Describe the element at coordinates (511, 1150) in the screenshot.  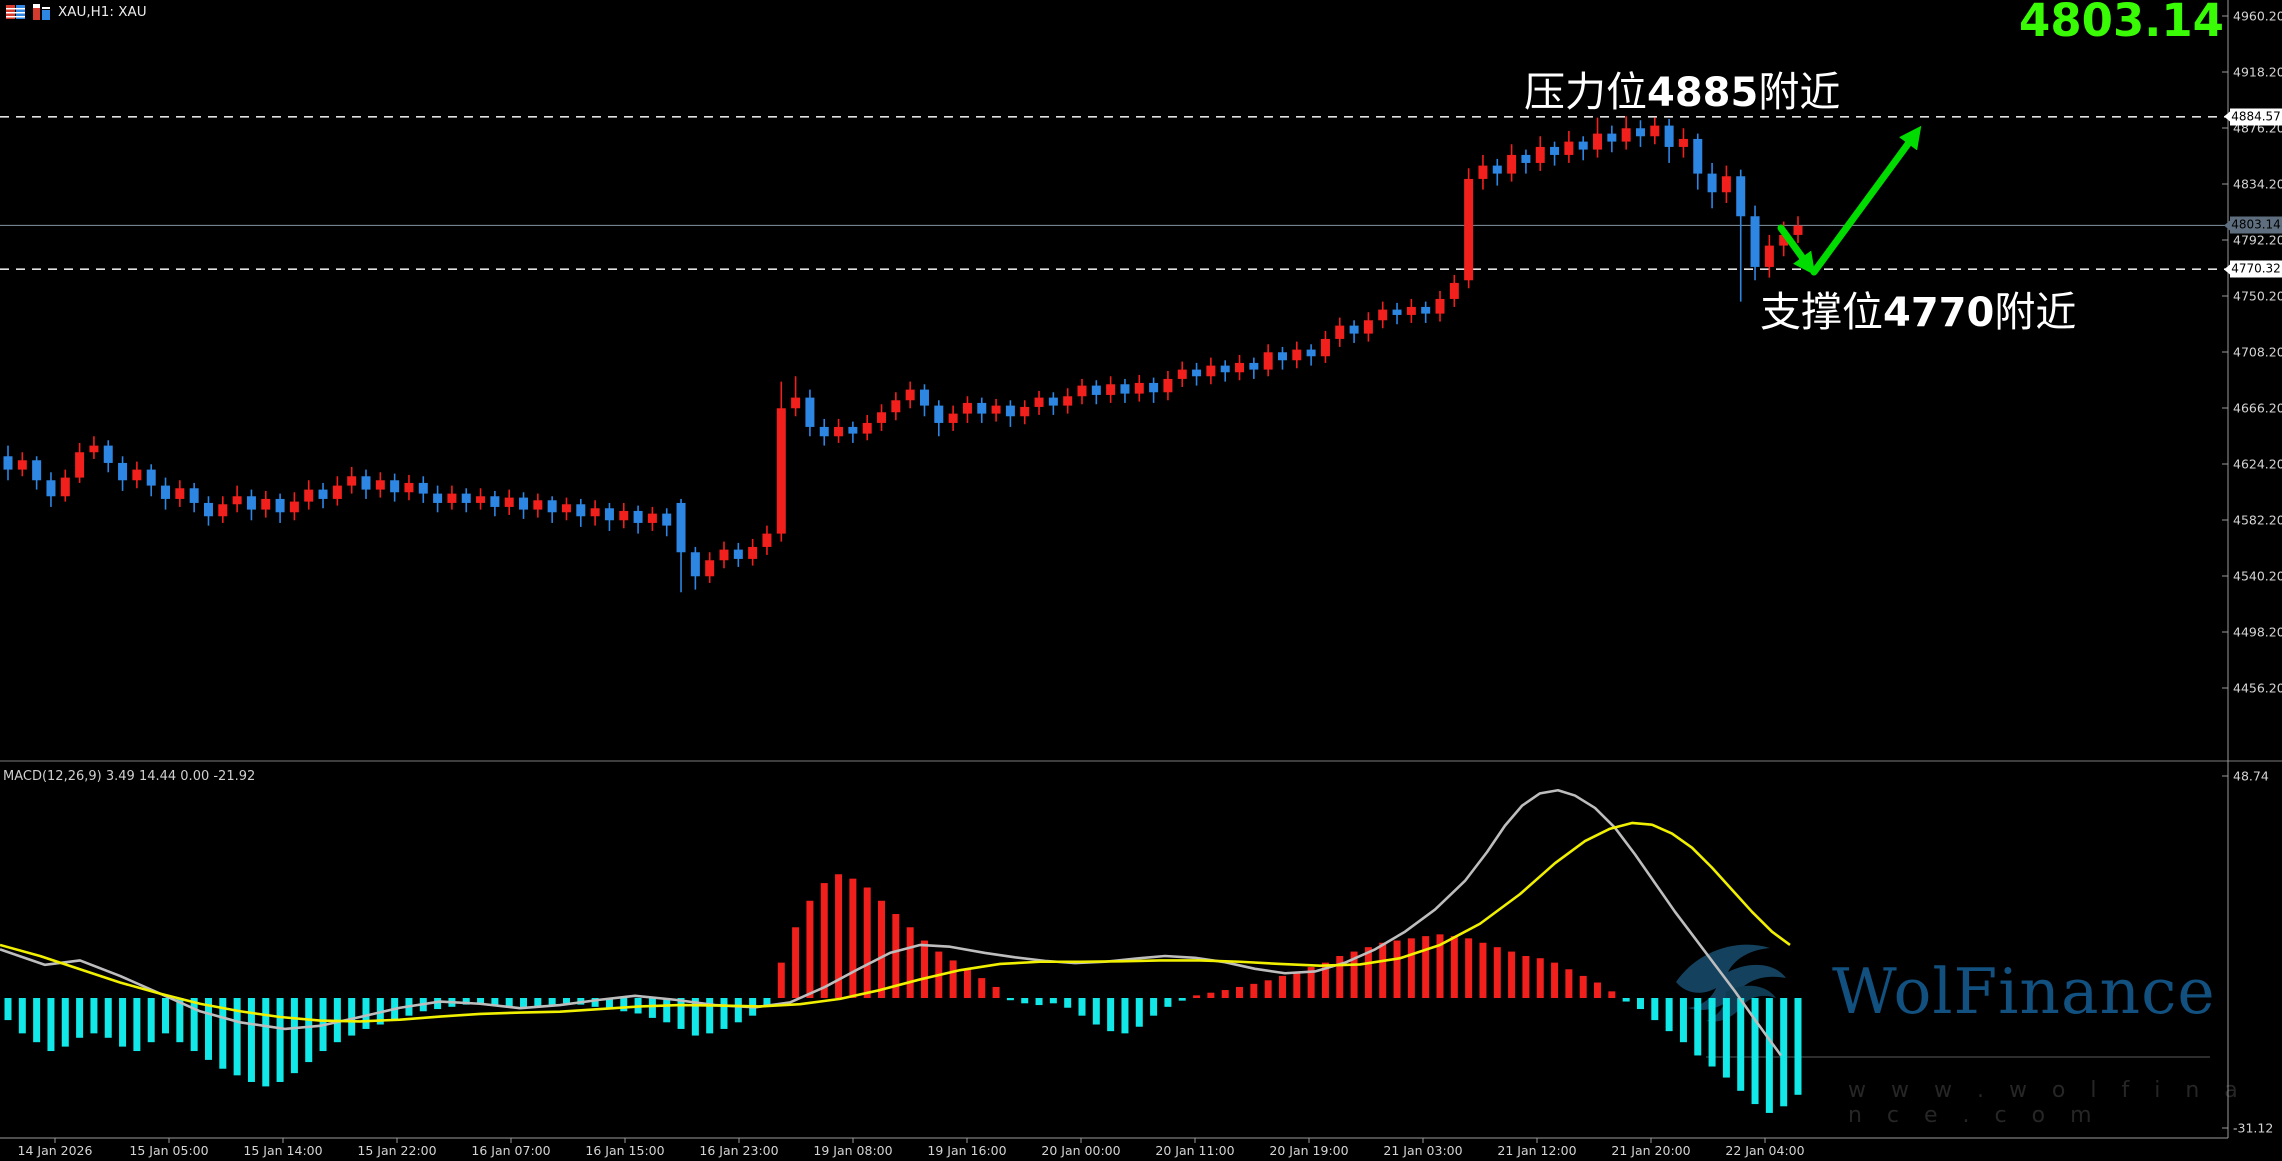
I see `time-axis-label: 16 Jan 07:00` at that location.